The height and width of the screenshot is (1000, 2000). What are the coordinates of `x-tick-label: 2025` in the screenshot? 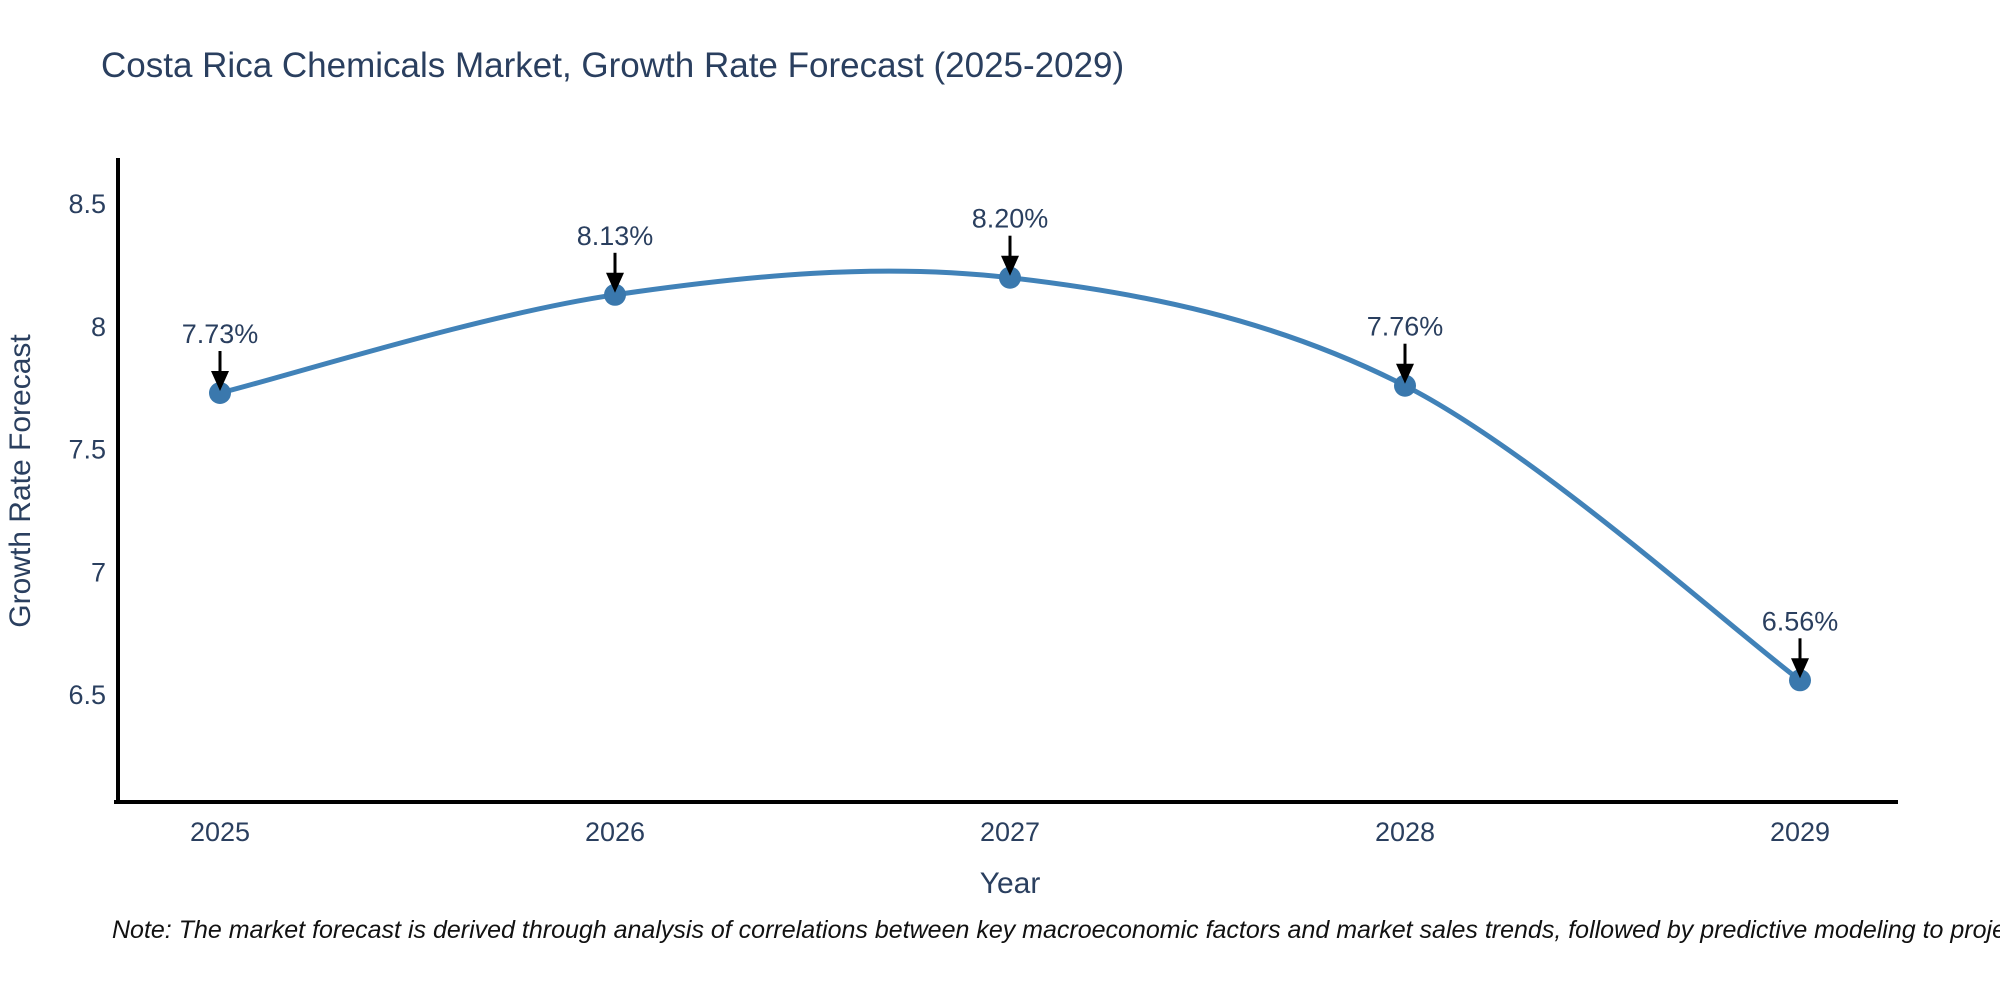 It's located at (220, 832).